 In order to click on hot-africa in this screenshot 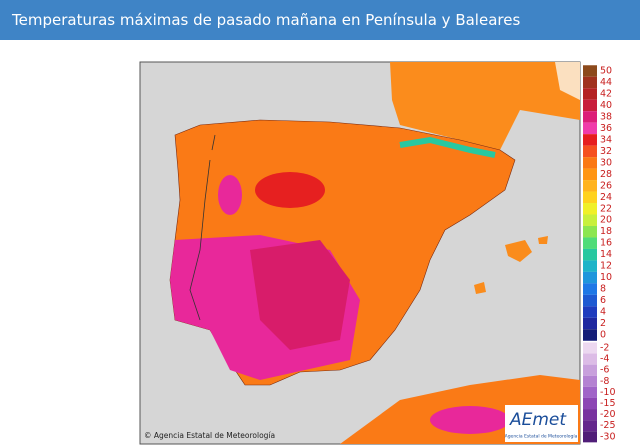, I will do `click(470, 420)`.